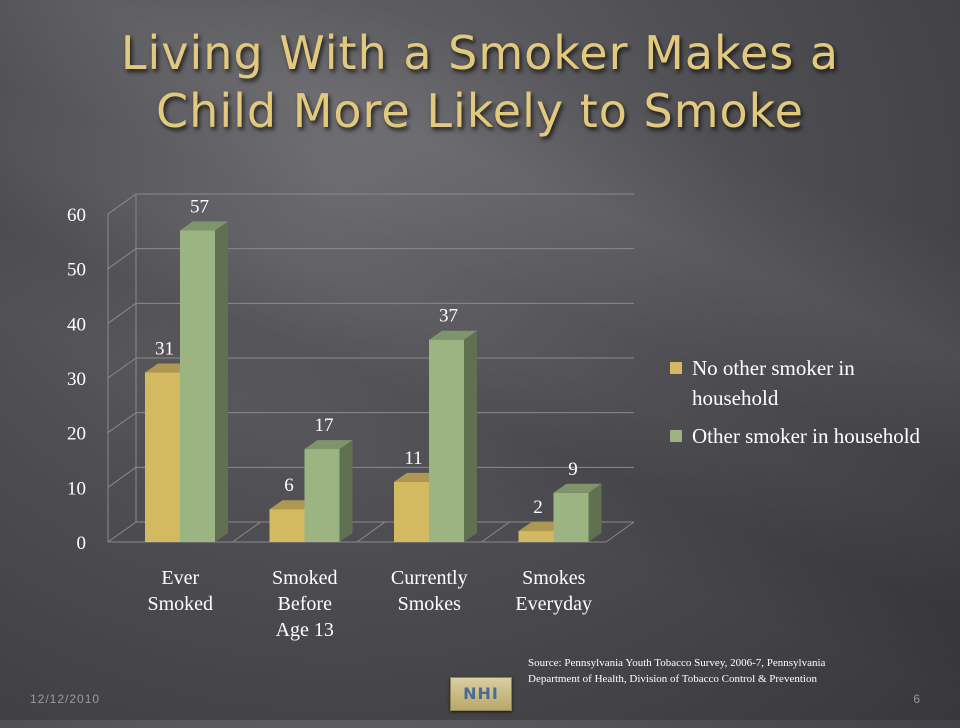  I want to click on page-number: 6, so click(916, 699).